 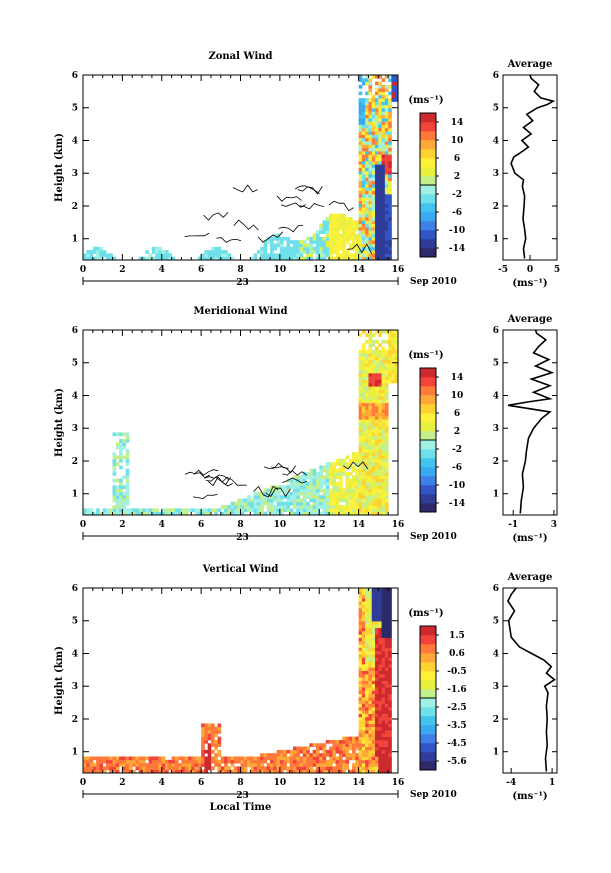 I want to click on vertical-colorbar-tick-label: 0.6, so click(x=457, y=654).